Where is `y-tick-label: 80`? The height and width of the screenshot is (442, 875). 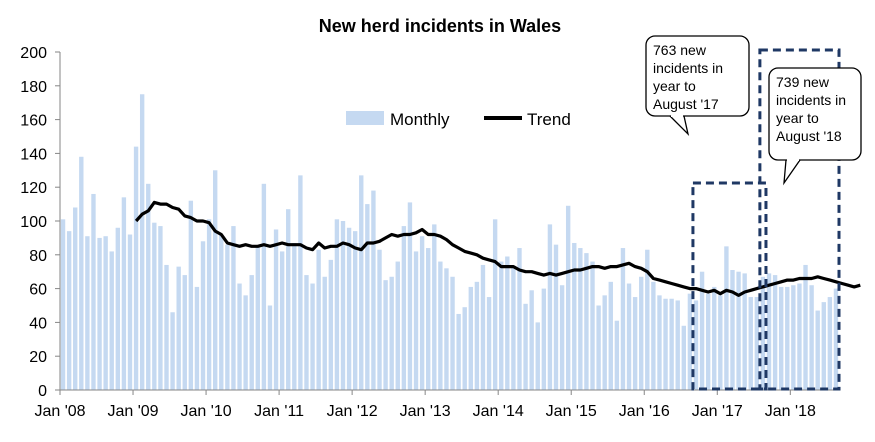 y-tick-label: 80 is located at coordinates (38, 256).